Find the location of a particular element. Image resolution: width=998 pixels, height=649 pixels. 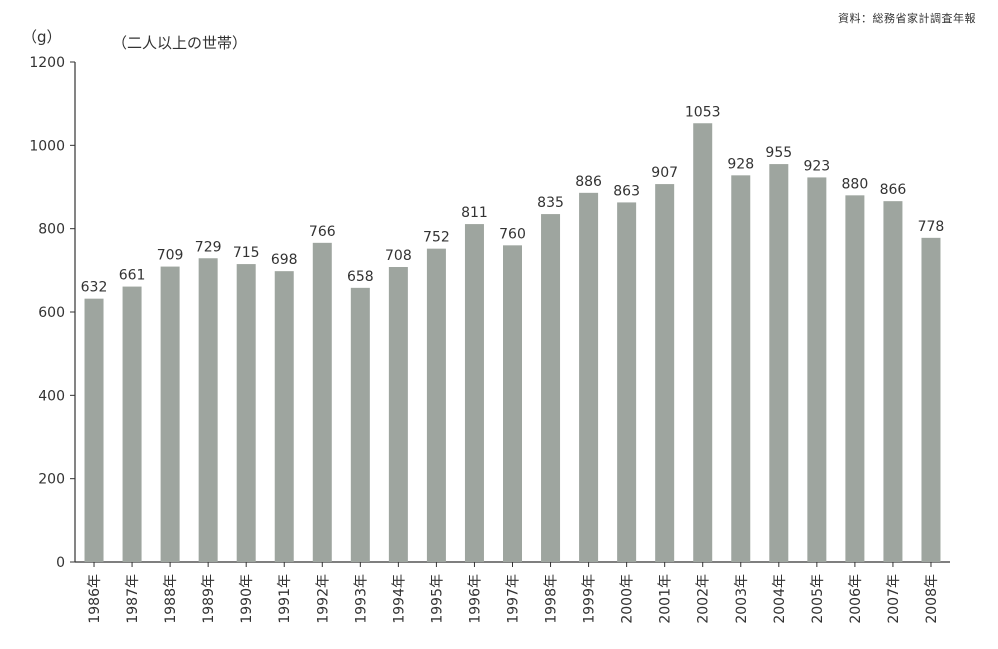

x-tick-label: 1992年 is located at coordinates (323, 599).